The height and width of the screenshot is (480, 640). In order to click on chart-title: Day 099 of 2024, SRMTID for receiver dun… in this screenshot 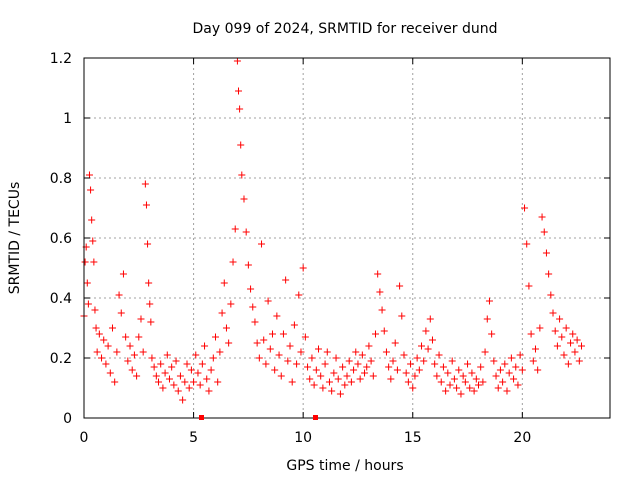, I will do `click(345, 29)`.